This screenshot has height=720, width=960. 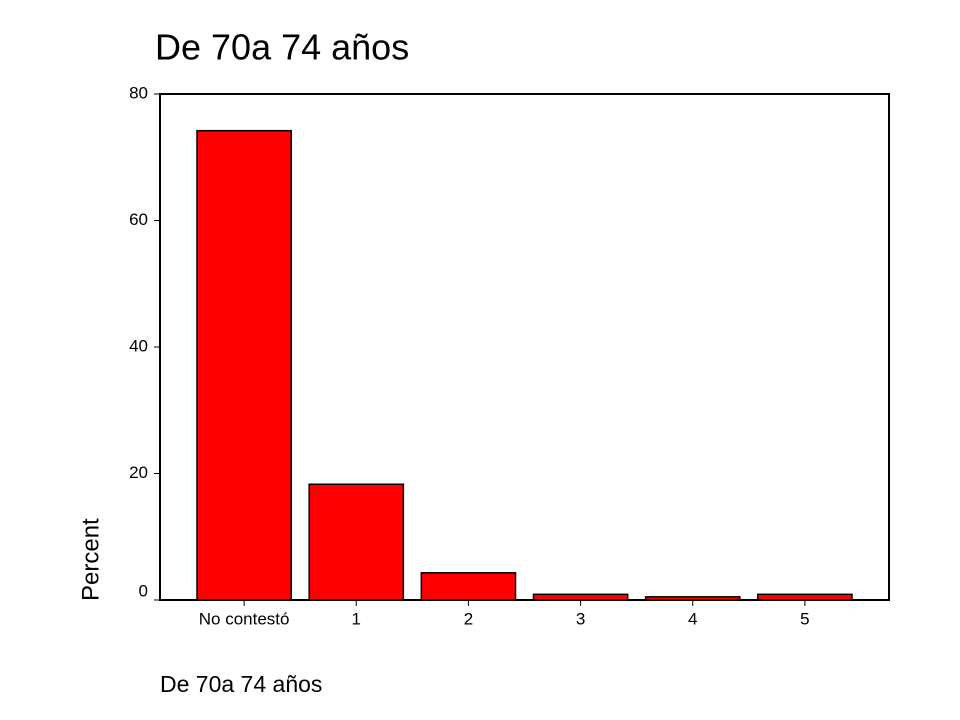 I want to click on x-axis-label: De 70a 74 años, so click(x=241, y=684).